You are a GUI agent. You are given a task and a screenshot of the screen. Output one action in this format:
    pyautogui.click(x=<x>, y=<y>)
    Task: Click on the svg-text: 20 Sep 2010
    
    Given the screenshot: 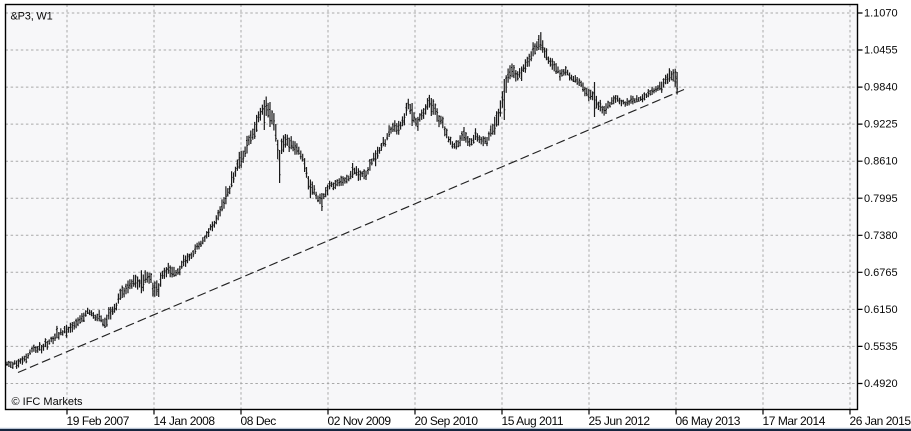 What is the action you would take?
    pyautogui.click(x=447, y=421)
    